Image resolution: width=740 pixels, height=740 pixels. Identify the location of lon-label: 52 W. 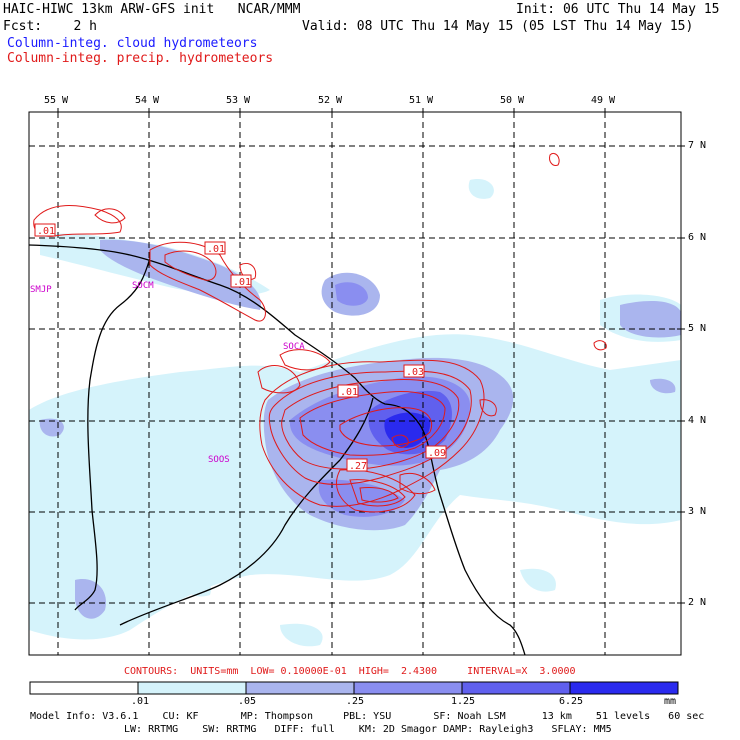
(330, 100).